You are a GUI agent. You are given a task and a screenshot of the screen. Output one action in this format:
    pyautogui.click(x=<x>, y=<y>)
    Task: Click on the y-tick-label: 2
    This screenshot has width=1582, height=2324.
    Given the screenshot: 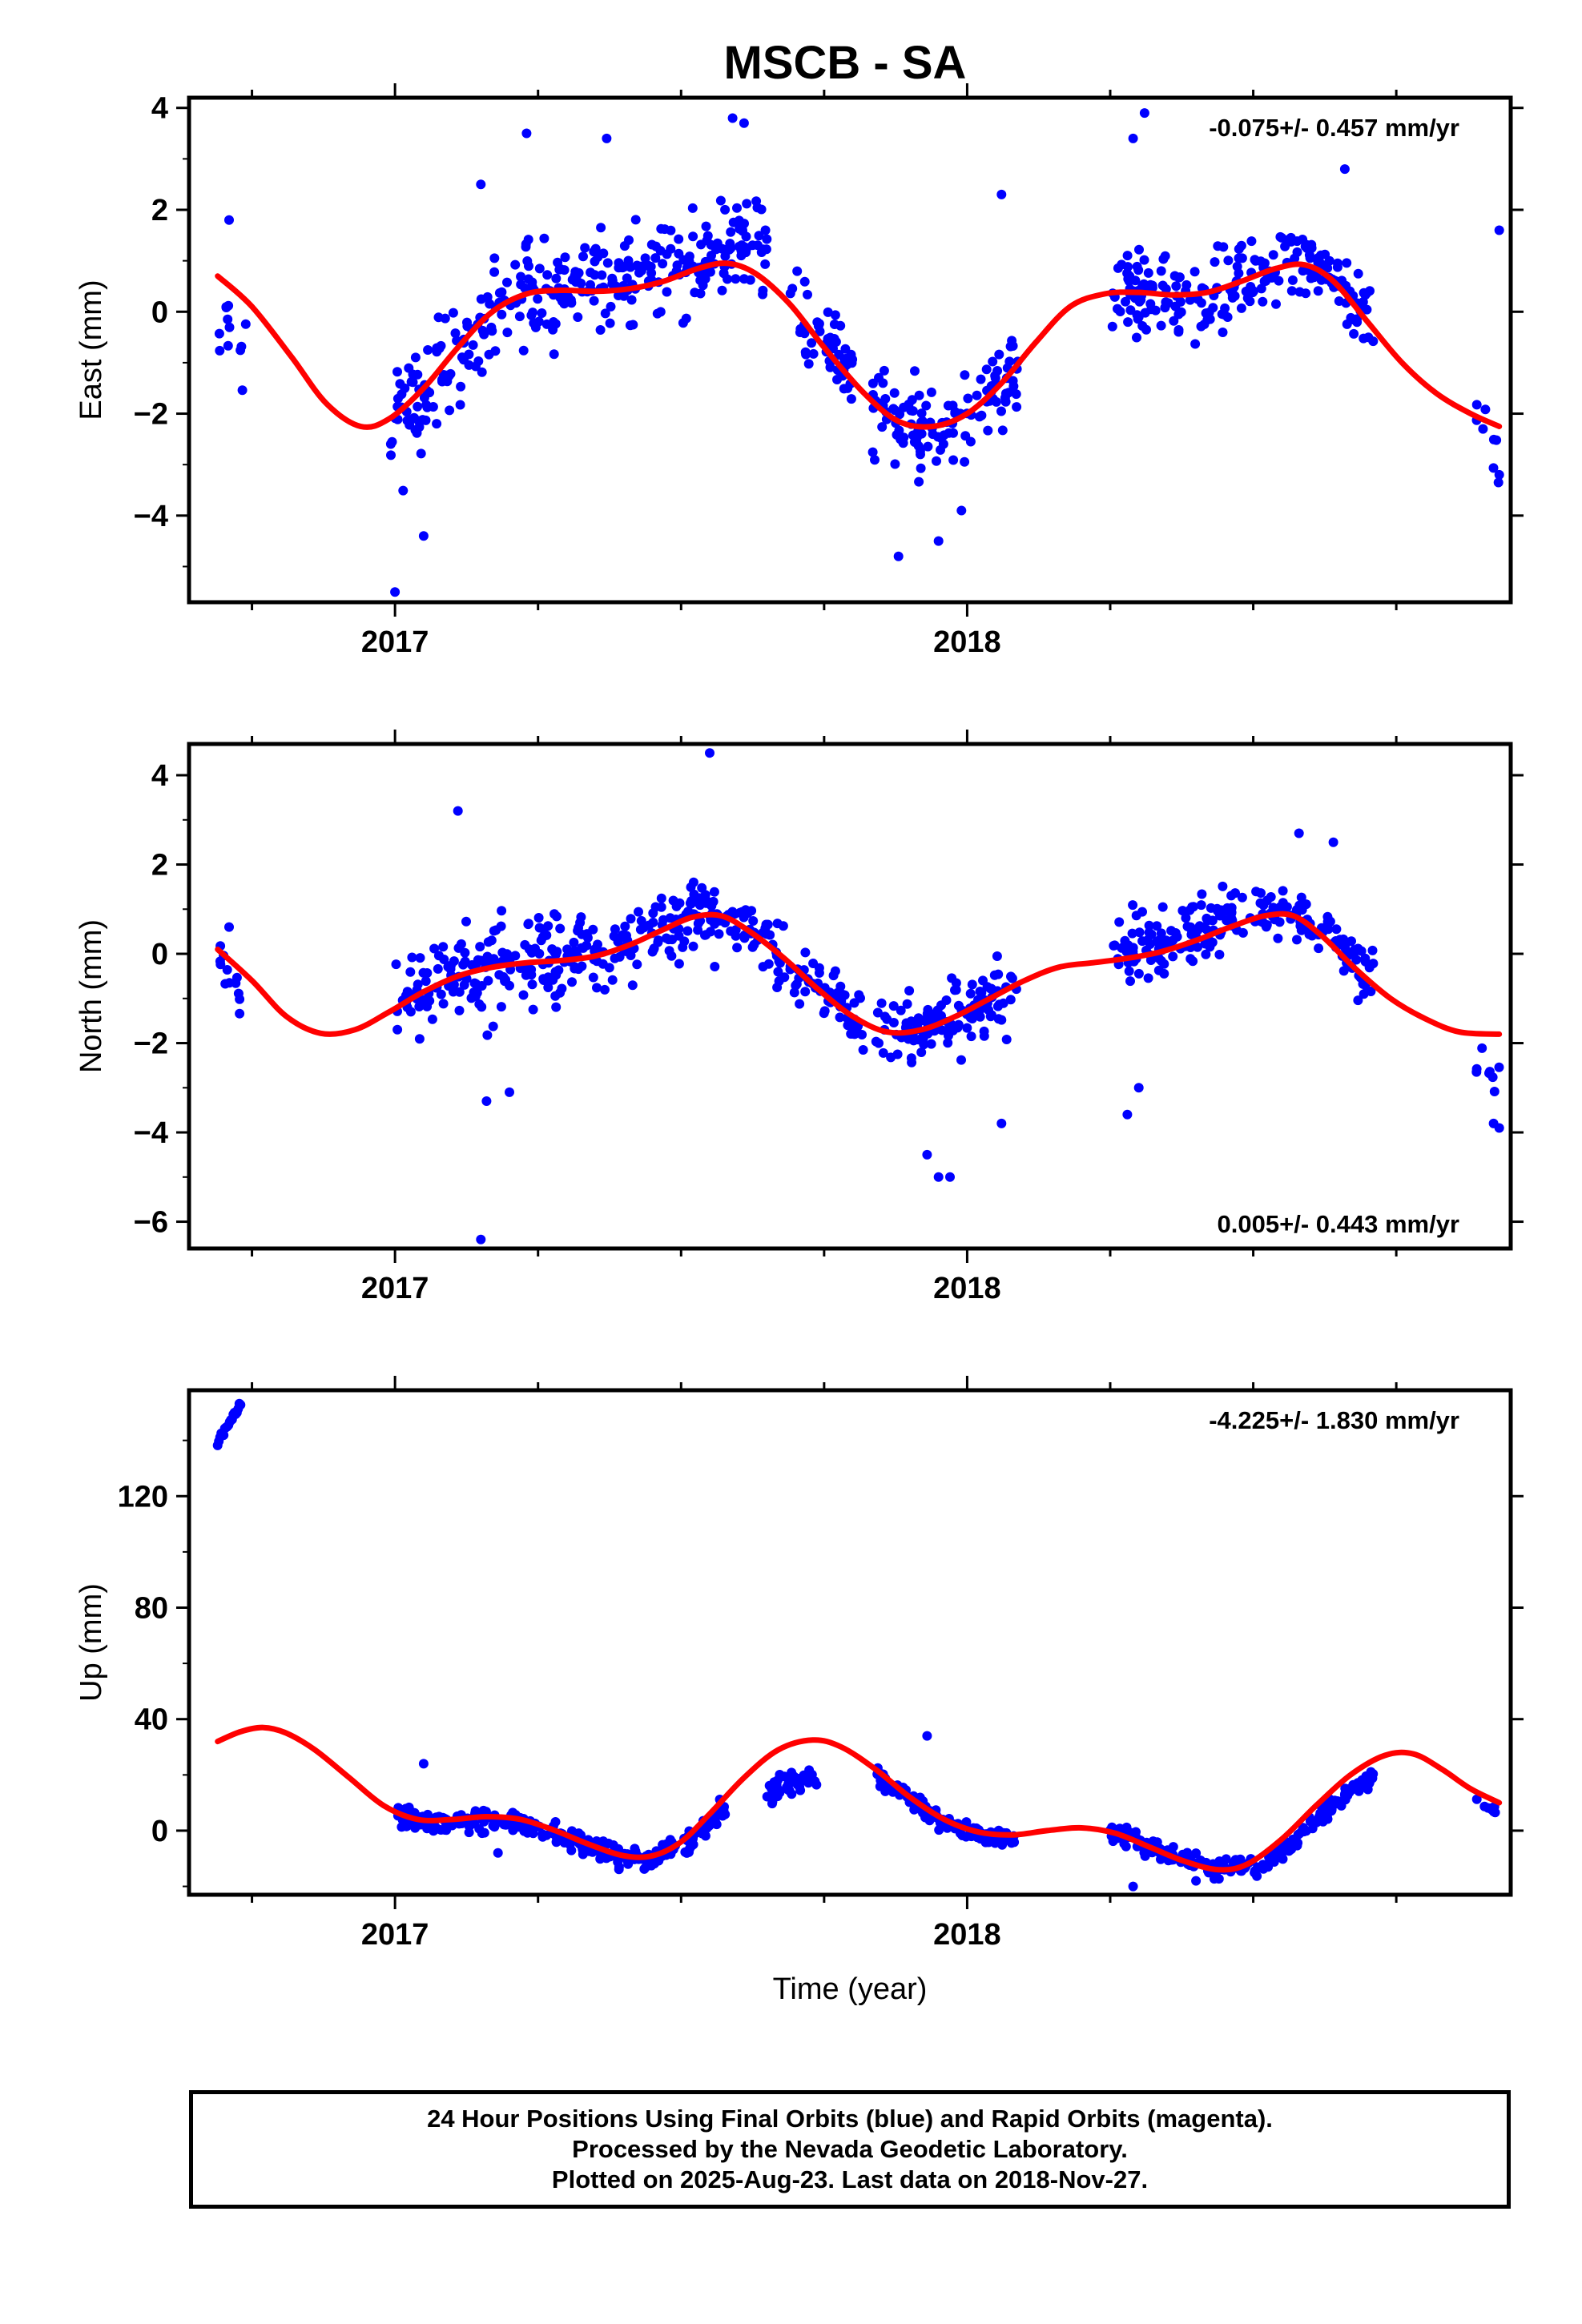 What is the action you would take?
    pyautogui.click(x=159, y=210)
    